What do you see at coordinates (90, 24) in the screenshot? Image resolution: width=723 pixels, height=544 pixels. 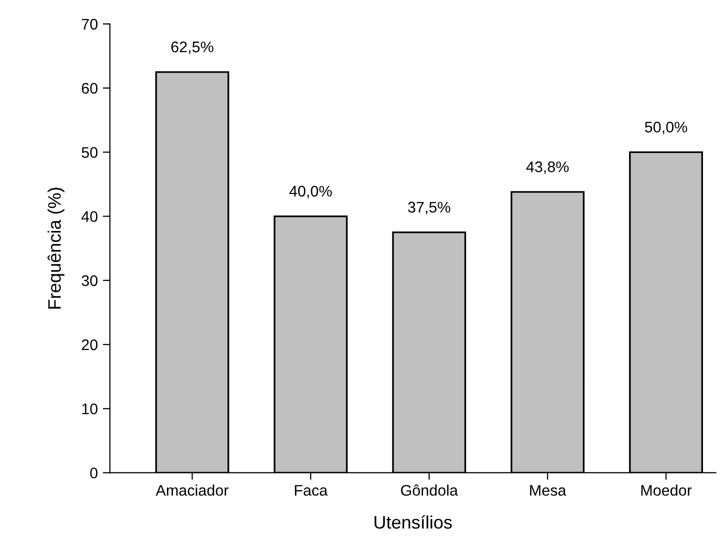 I see `y-tick-label: 70` at bounding box center [90, 24].